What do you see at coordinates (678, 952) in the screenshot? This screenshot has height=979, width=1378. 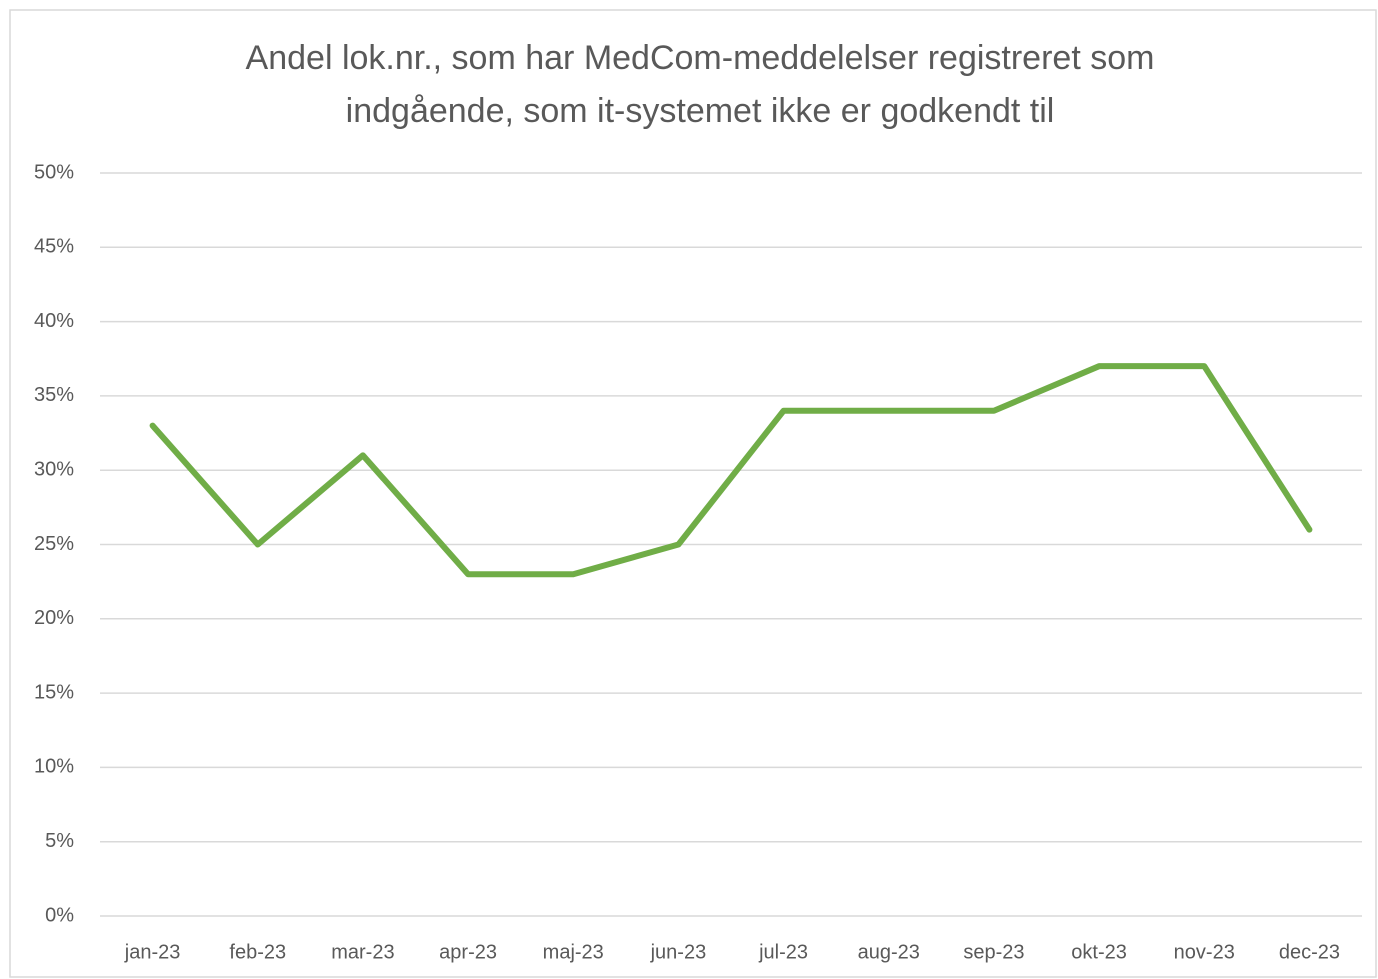 I see `x-tick-label: jun-23` at bounding box center [678, 952].